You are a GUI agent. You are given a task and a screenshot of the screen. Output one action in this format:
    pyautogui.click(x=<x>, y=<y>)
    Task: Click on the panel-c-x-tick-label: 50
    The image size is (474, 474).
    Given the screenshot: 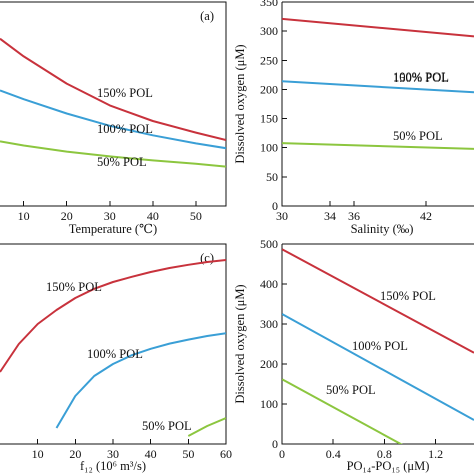 What is the action you would take?
    pyautogui.click(x=188, y=454)
    